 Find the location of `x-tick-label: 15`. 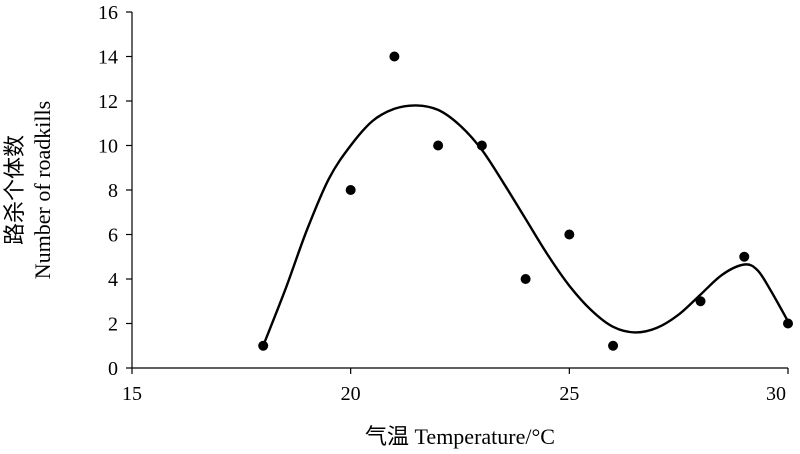

x-tick-label: 15 is located at coordinates (132, 394).